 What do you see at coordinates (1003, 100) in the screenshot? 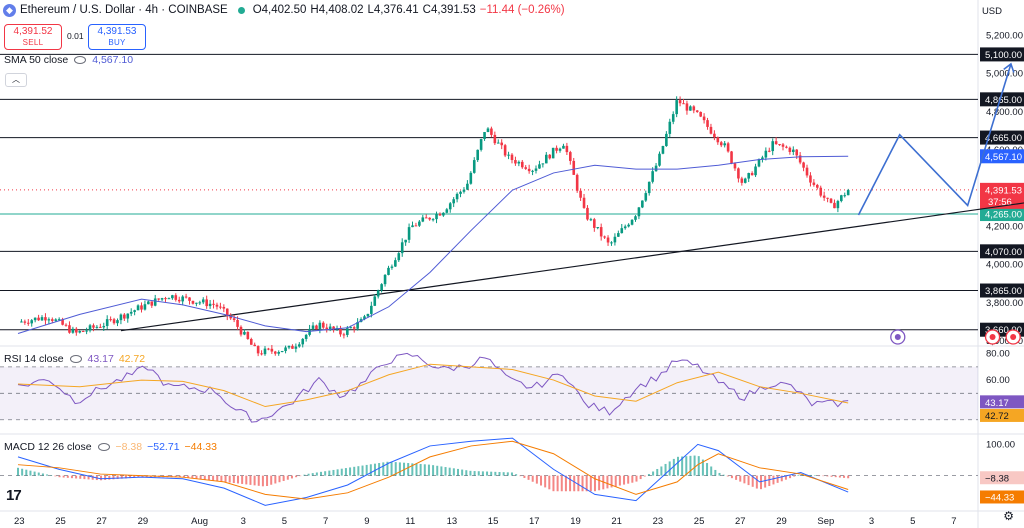
I see `level-price-label: 4,865.00` at bounding box center [1003, 100].